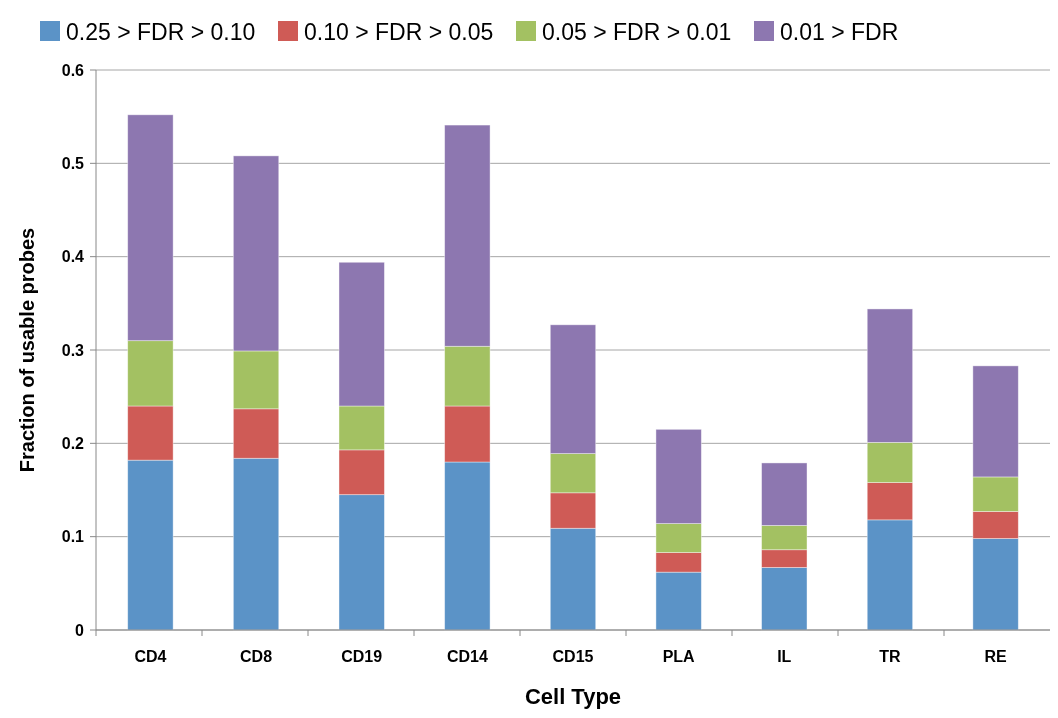 Image resolution: width=1058 pixels, height=718 pixels. I want to click on y-tick-label: 0.3, so click(73, 350).